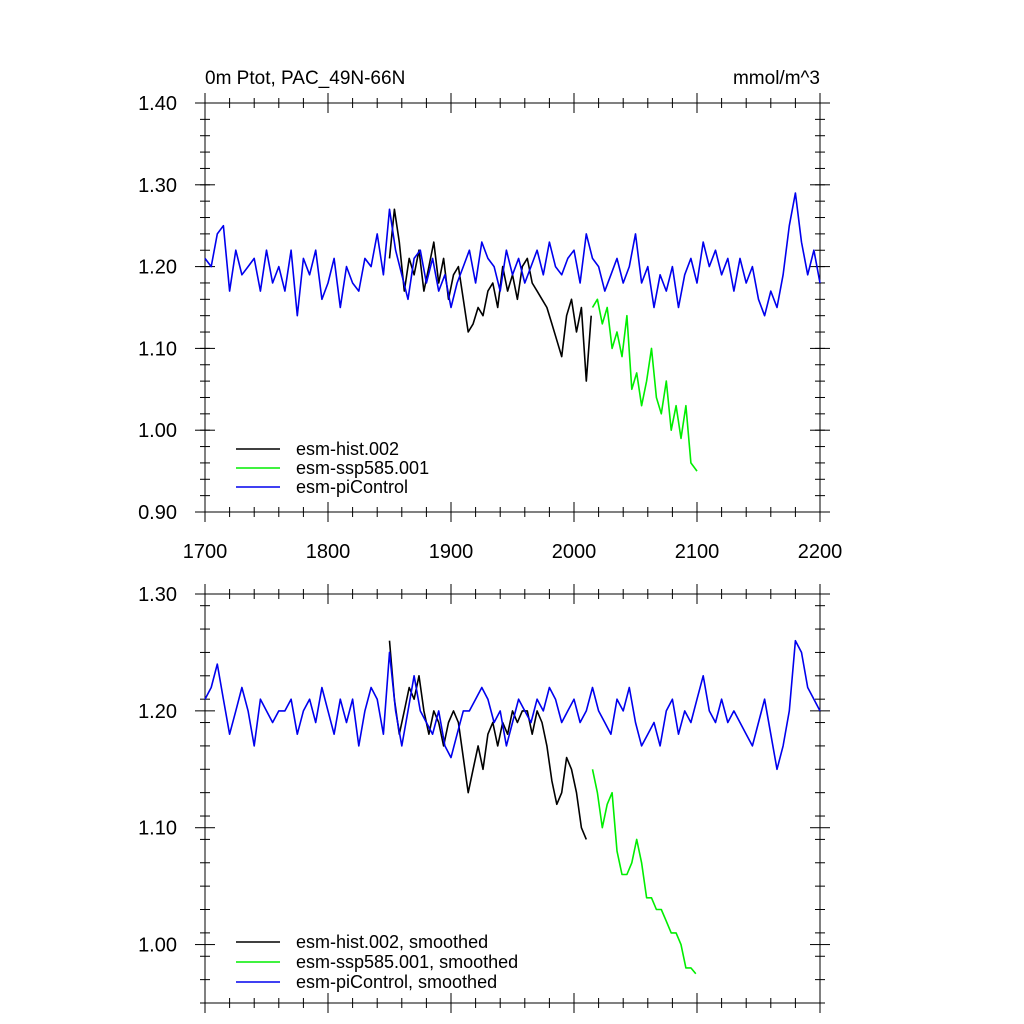 The width and height of the screenshot is (1024, 1024). I want to click on legend-label: esm-hist.002, so click(347, 449).